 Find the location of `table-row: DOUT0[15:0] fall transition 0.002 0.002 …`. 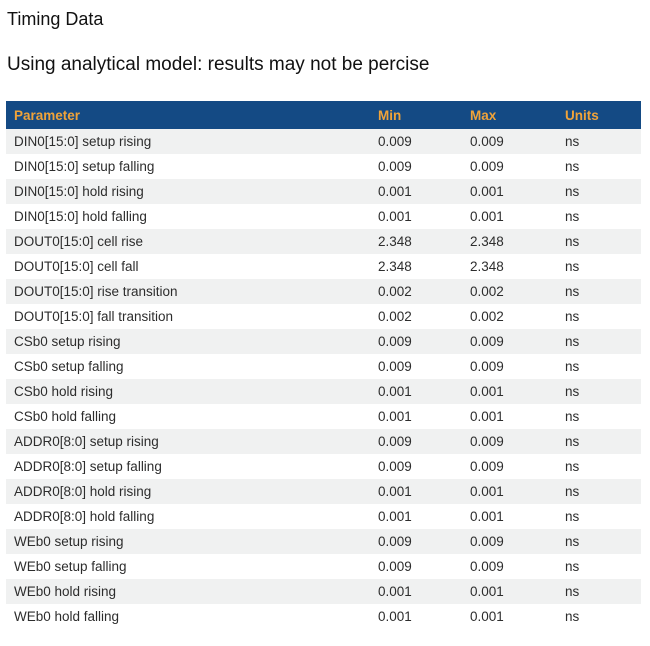

table-row: DOUT0[15:0] fall transition 0.002 0.002 … is located at coordinates (323, 316).